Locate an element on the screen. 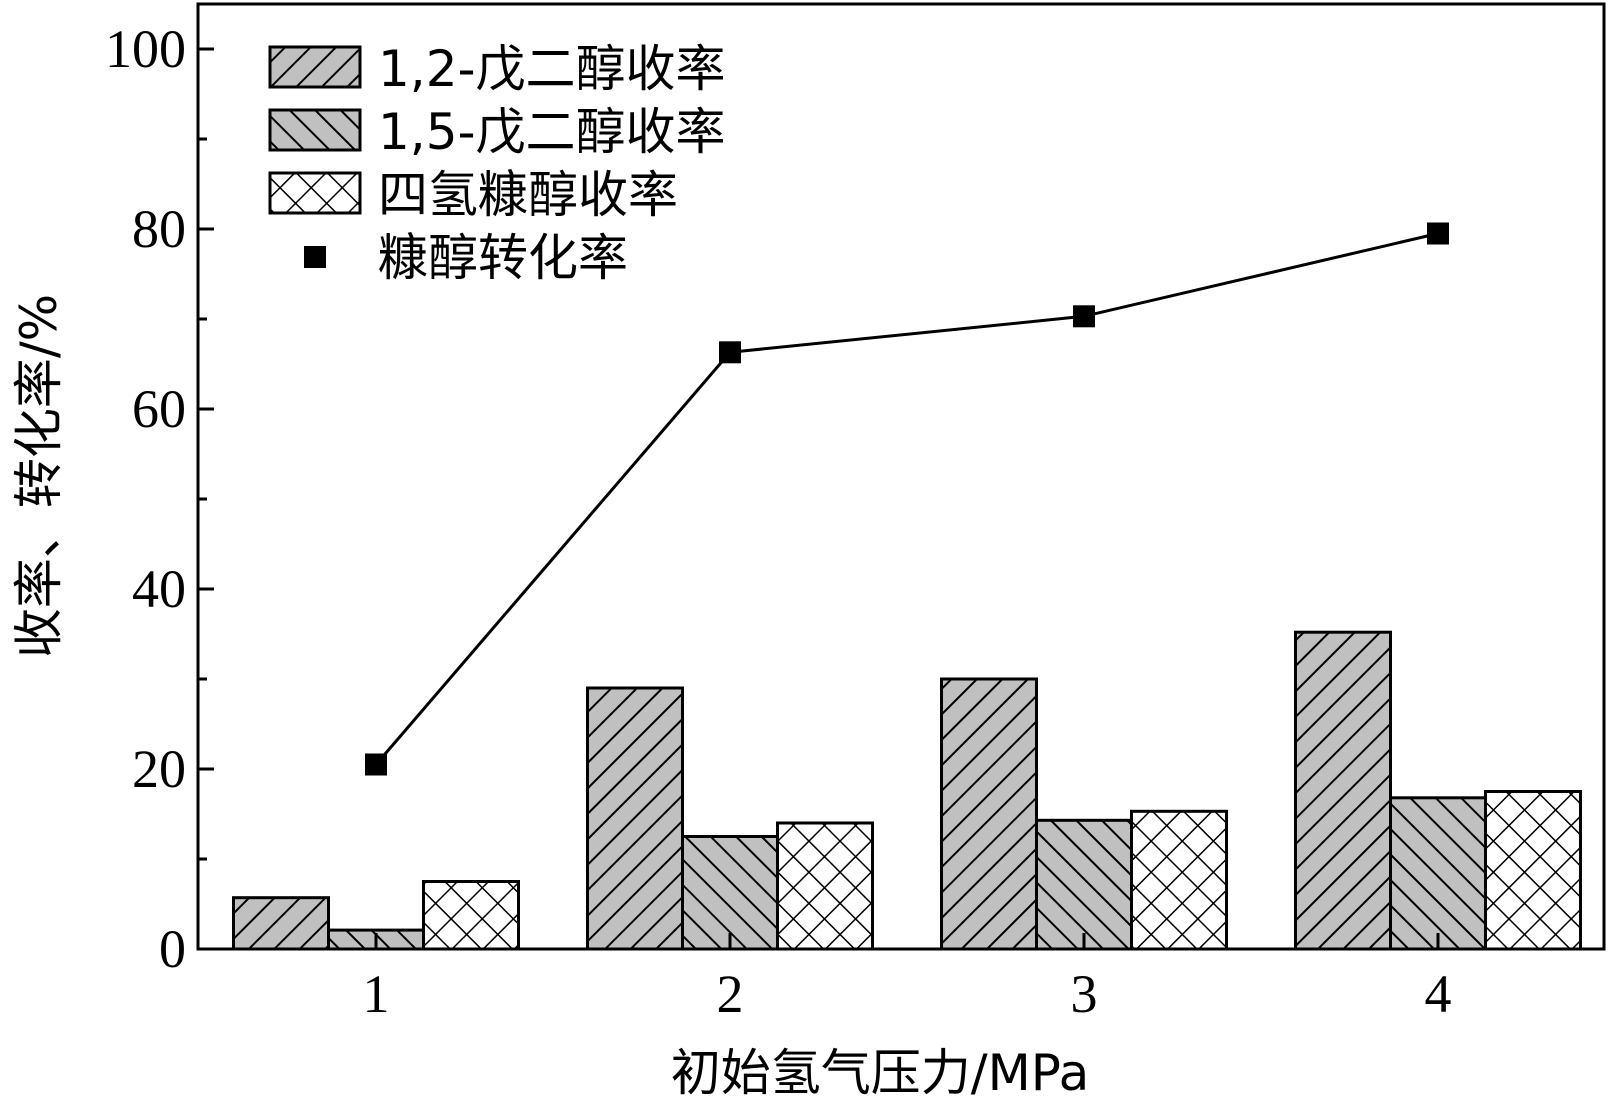 Image resolution: width=1617 pixels, height=1106 pixels. y-tick-label-80: 80 is located at coordinates (159, 229).